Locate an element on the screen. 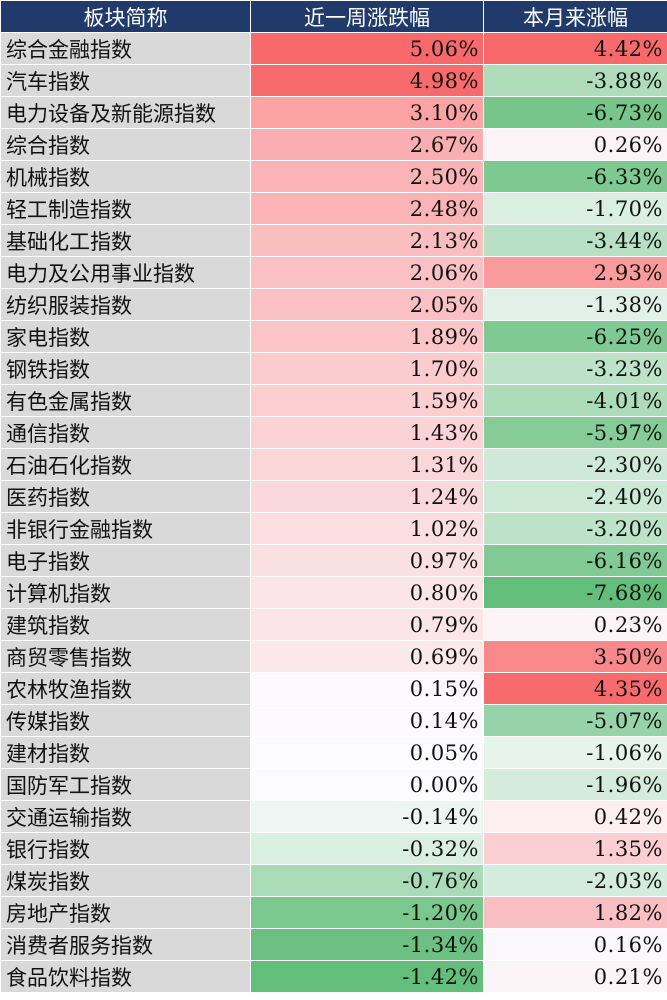  table-row: 传媒指数 0.14% -5.07% is located at coordinates (333, 720).